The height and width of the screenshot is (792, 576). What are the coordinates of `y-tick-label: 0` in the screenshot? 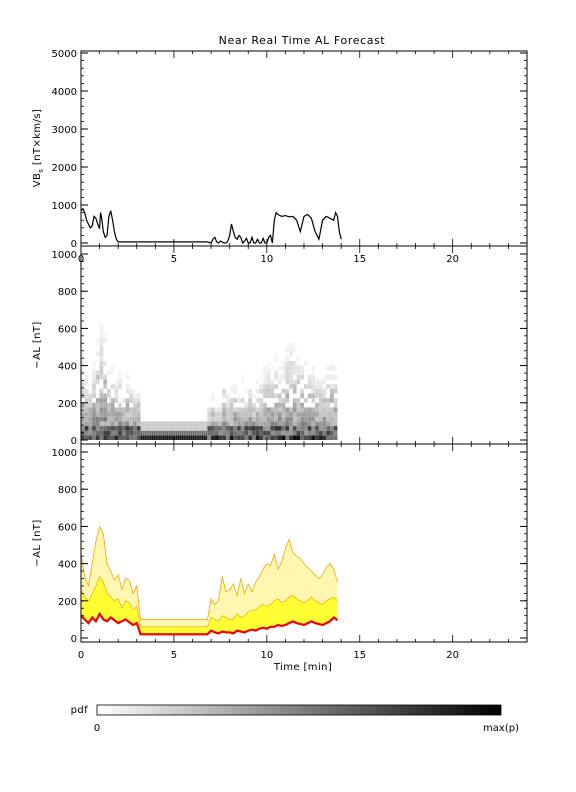 It's located at (74, 244).